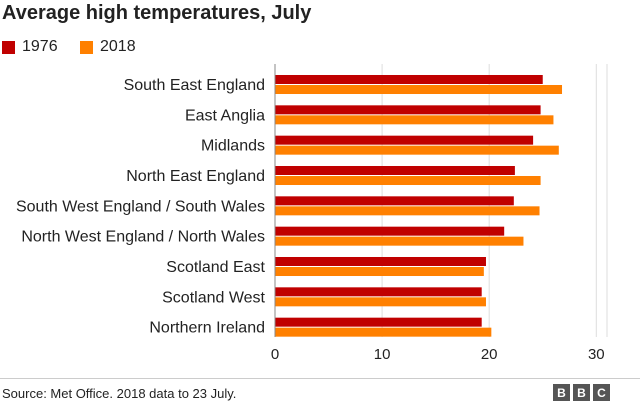 The image size is (640, 405). What do you see at coordinates (213, 297) in the screenshot?
I see `category-label: Scotland West` at bounding box center [213, 297].